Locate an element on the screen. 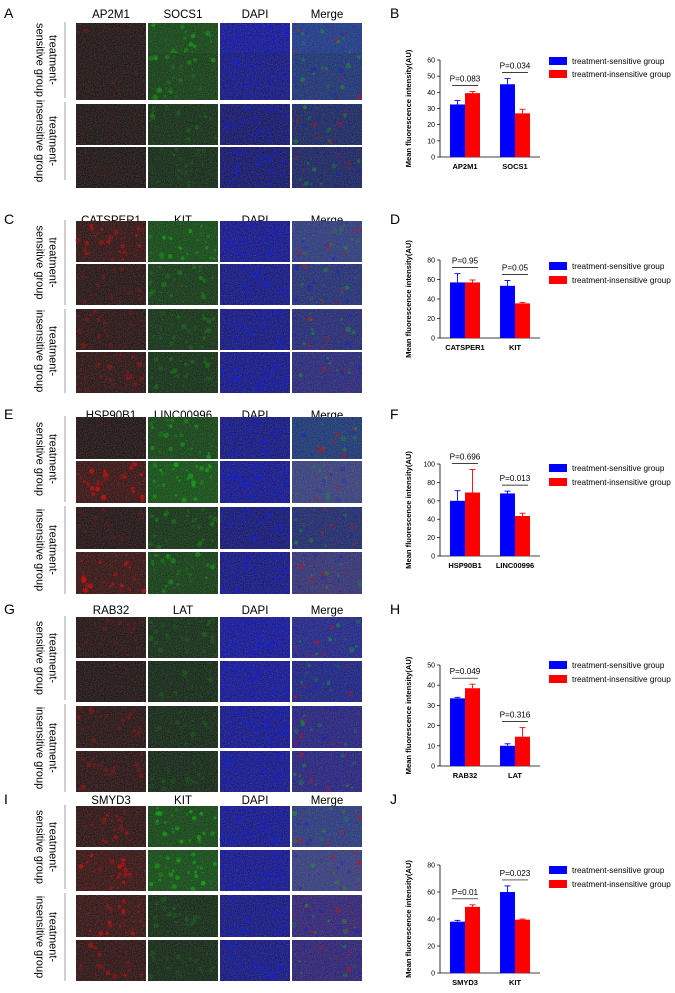 The height and width of the screenshot is (993, 675). y-tick-label: 100 is located at coordinates (429, 465).